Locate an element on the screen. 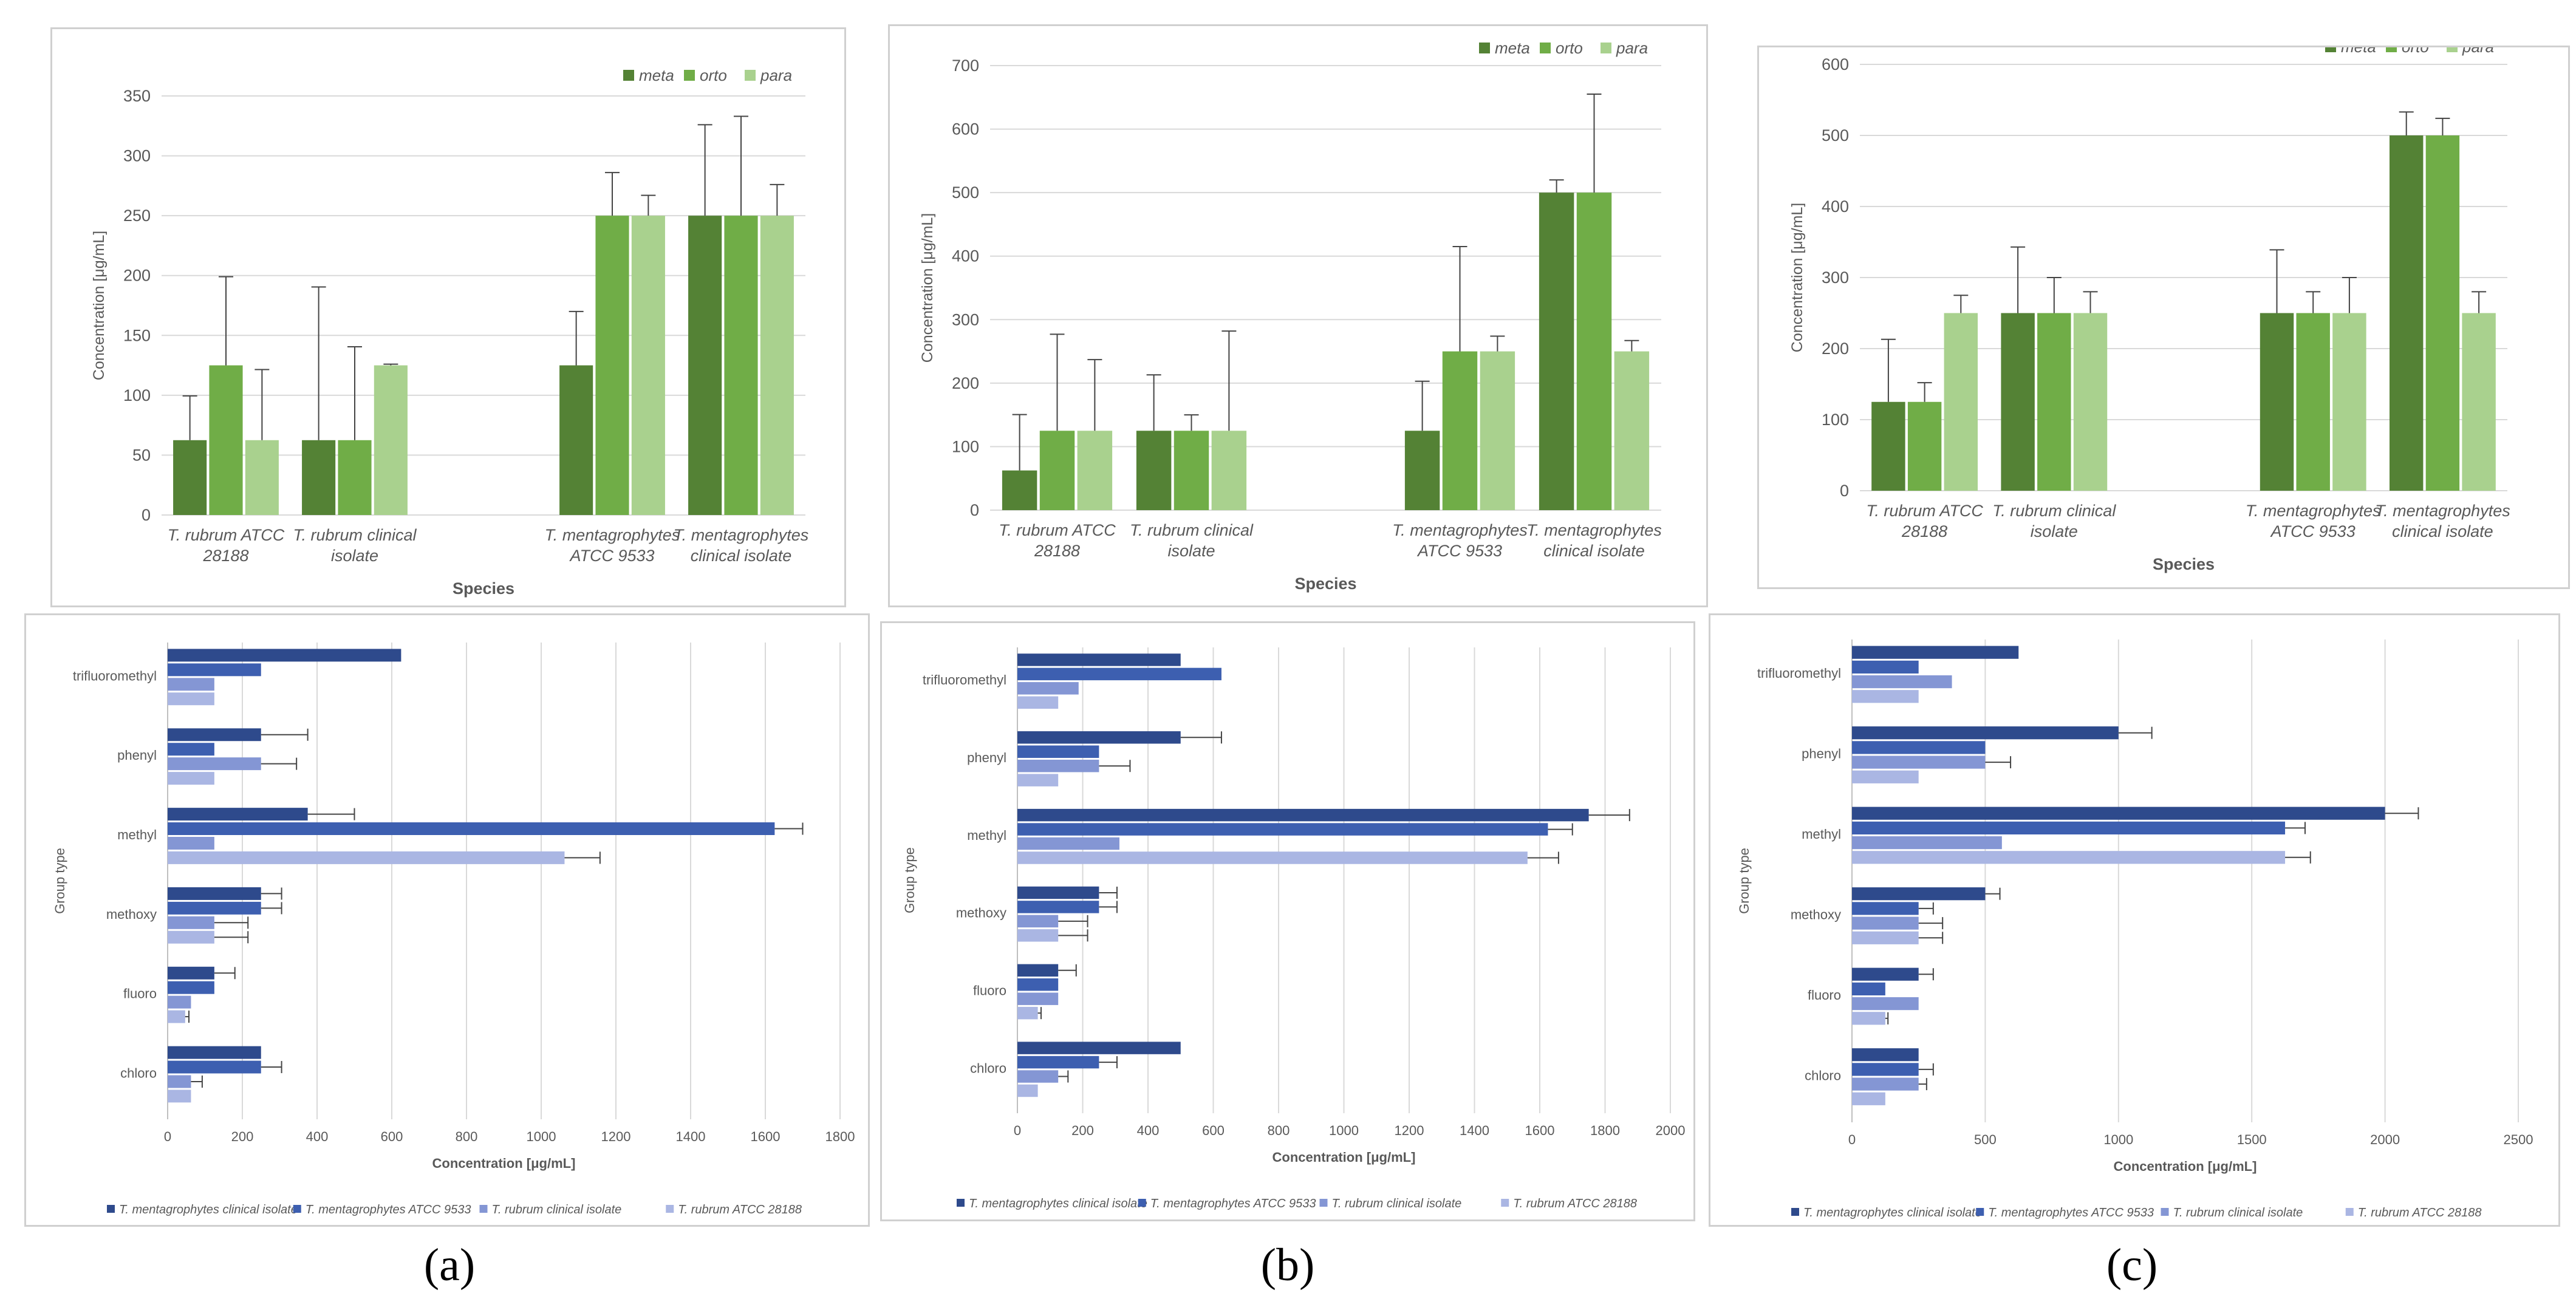 The image size is (2576, 1313). x-tick-label: 800 is located at coordinates (1279, 1130).